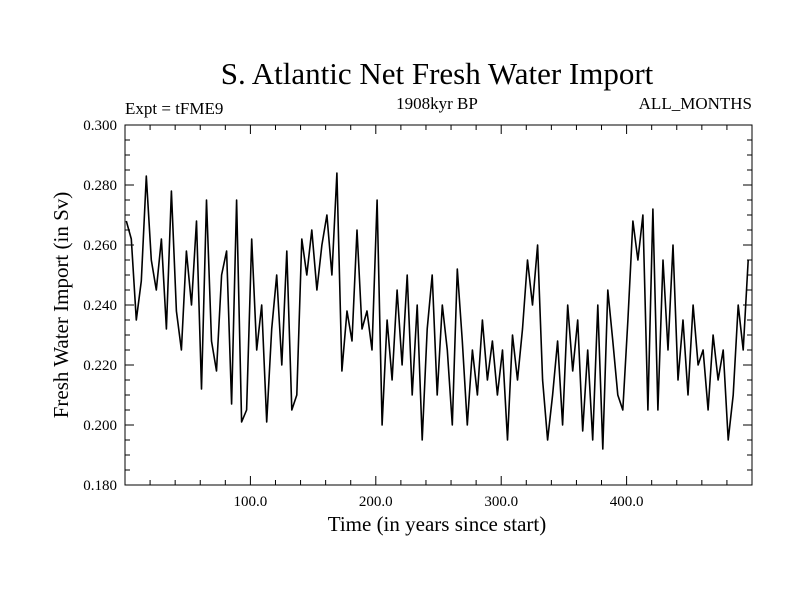  Describe the element at coordinates (100, 366) in the screenshot. I see `y-tick-label: 0.220` at that location.